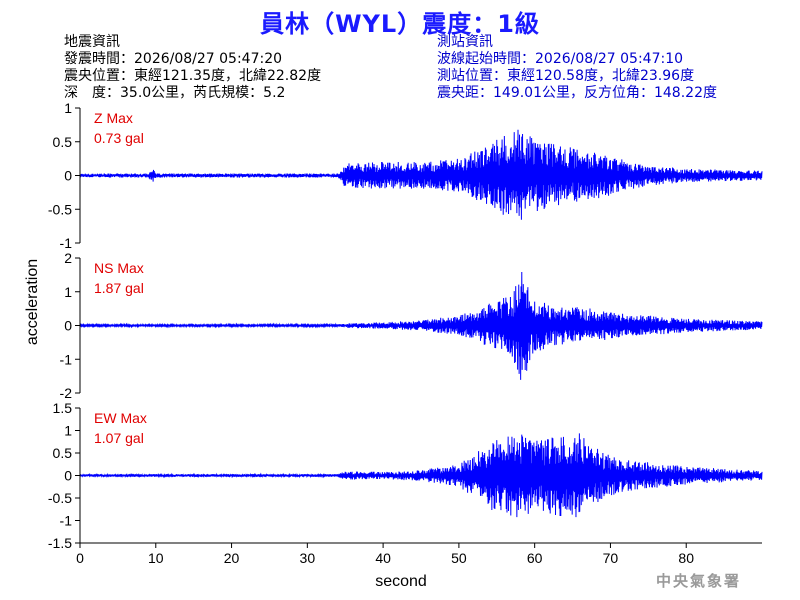 The height and width of the screenshot is (600, 800). Describe the element at coordinates (156, 558) in the screenshot. I see `x-tick-label: 10` at that location.